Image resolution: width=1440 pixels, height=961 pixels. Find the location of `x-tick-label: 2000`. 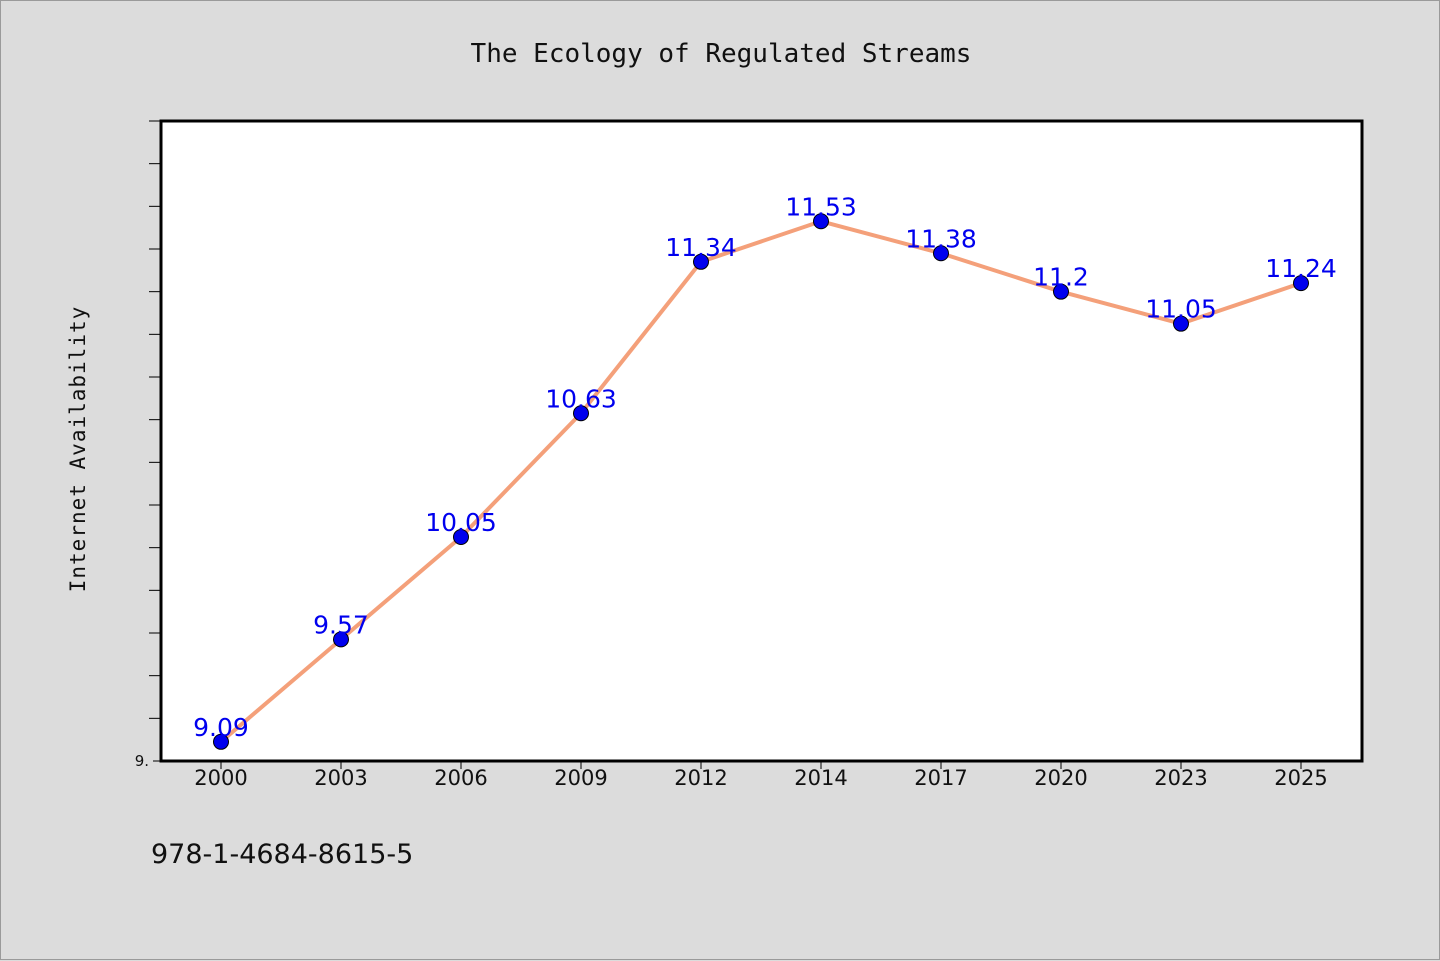

x-tick-label: 2000 is located at coordinates (220, 778).